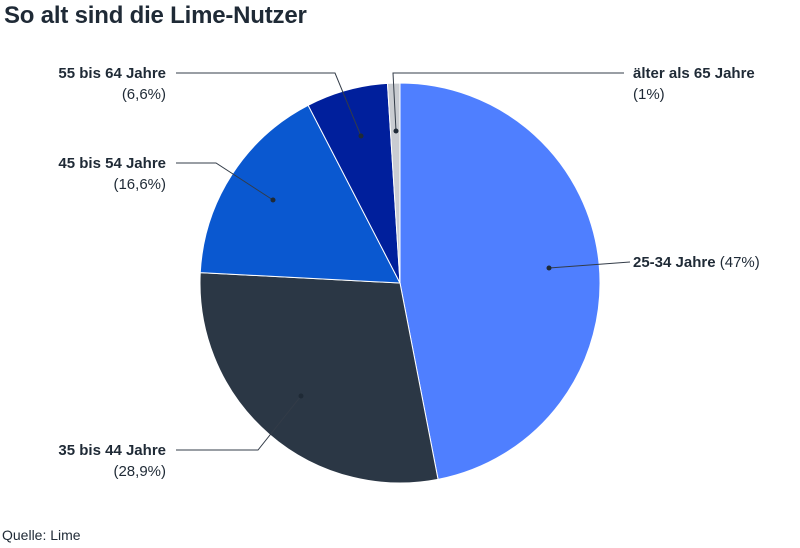 The width and height of the screenshot is (800, 548). What do you see at coordinates (112, 461) in the screenshot?
I see `slice-label: 35 bis 44 Jahre (28,9%)` at bounding box center [112, 461].